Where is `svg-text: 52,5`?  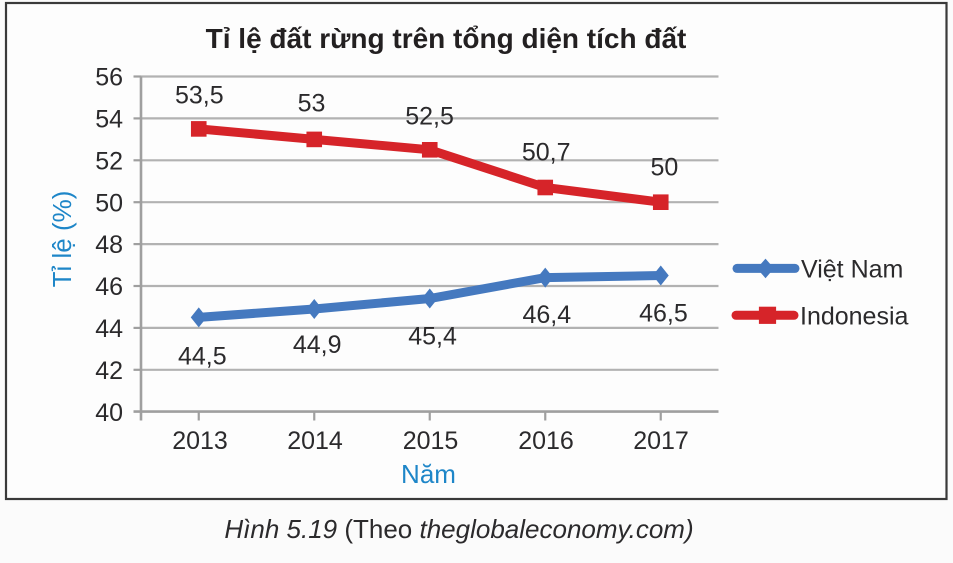 svg-text: 52,5 is located at coordinates (429, 117).